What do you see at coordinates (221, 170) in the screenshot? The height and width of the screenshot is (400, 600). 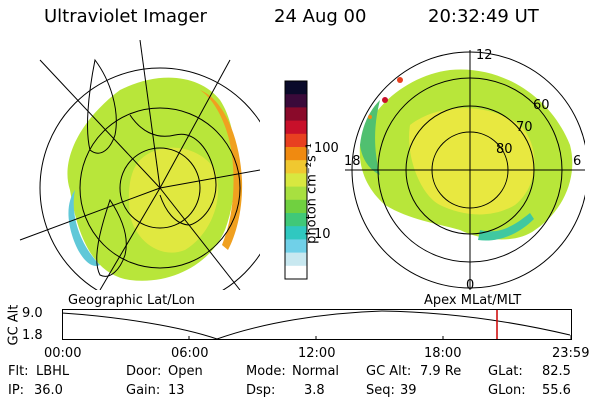 I see `geo-dayside-arc` at bounding box center [221, 170].